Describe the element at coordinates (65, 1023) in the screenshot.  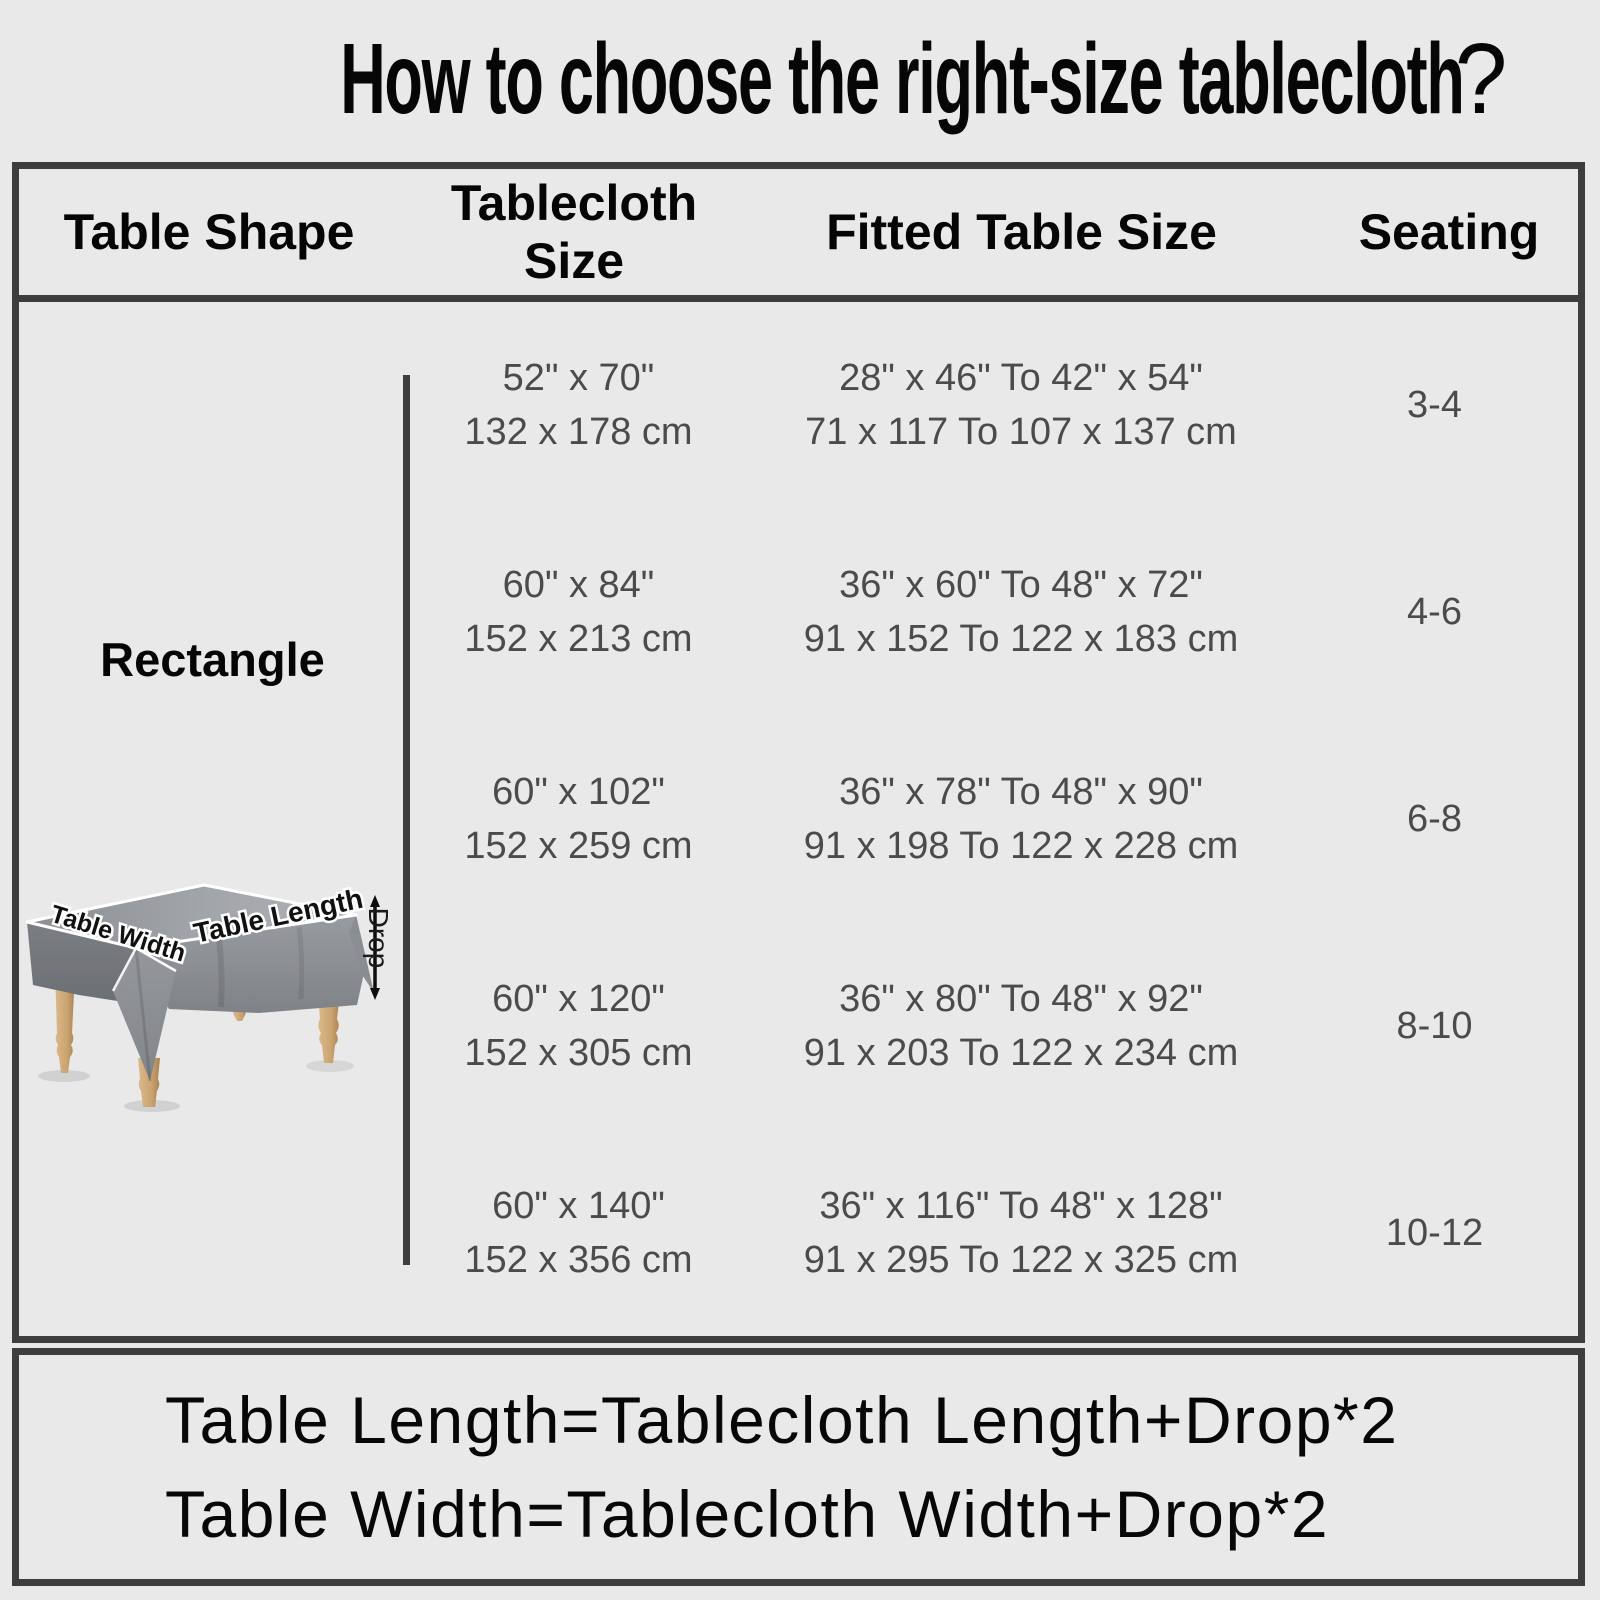
I see `table-leg-left` at that location.